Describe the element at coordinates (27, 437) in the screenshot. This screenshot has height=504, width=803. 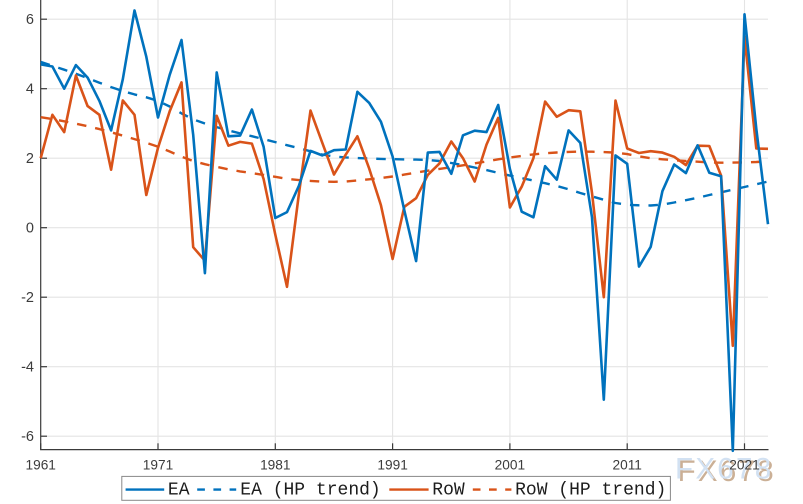
I see `svg-text: -6` at that location.